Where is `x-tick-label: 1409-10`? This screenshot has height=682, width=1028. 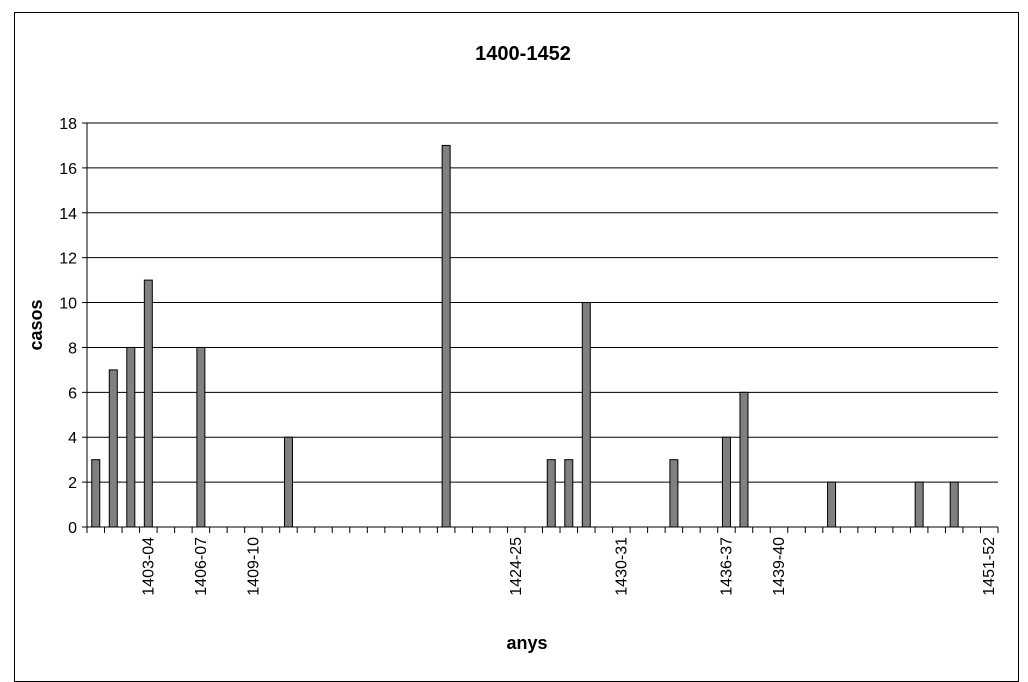
x-tick-label: 1409-10 is located at coordinates (253, 566).